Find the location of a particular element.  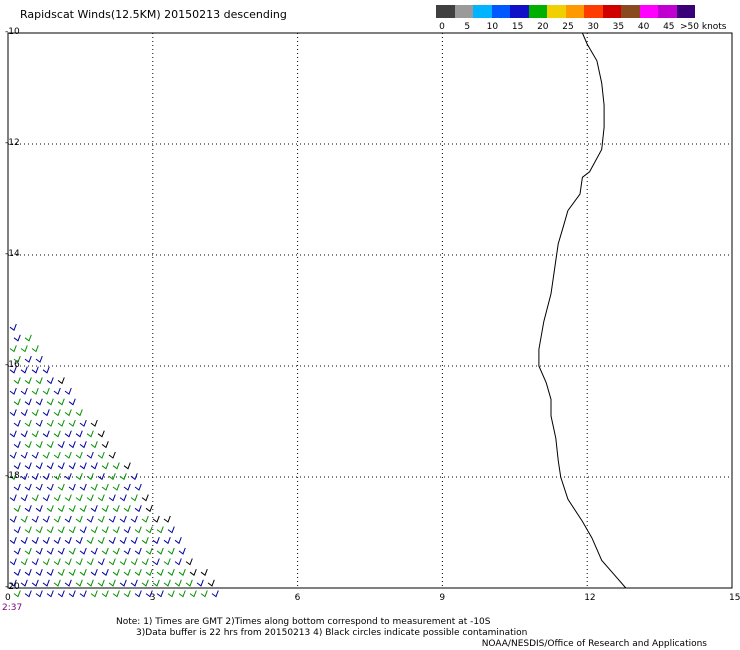

lat-tick-label: -18 is located at coordinates (12, 476).